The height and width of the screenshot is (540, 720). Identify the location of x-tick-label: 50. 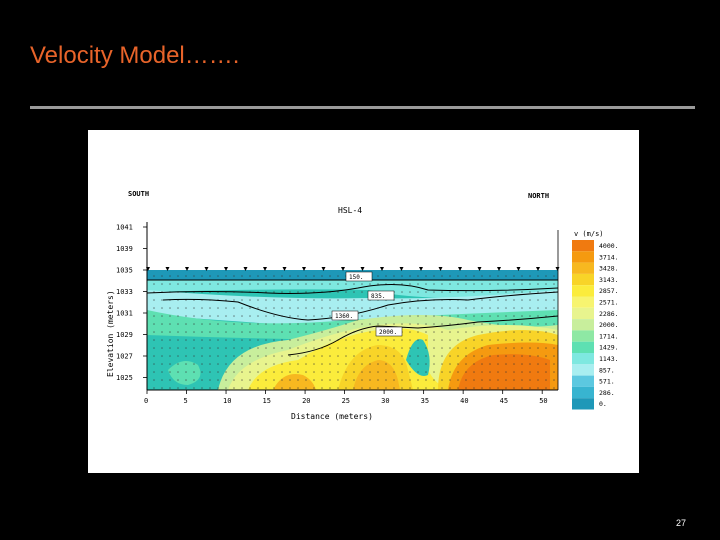
(543, 401).